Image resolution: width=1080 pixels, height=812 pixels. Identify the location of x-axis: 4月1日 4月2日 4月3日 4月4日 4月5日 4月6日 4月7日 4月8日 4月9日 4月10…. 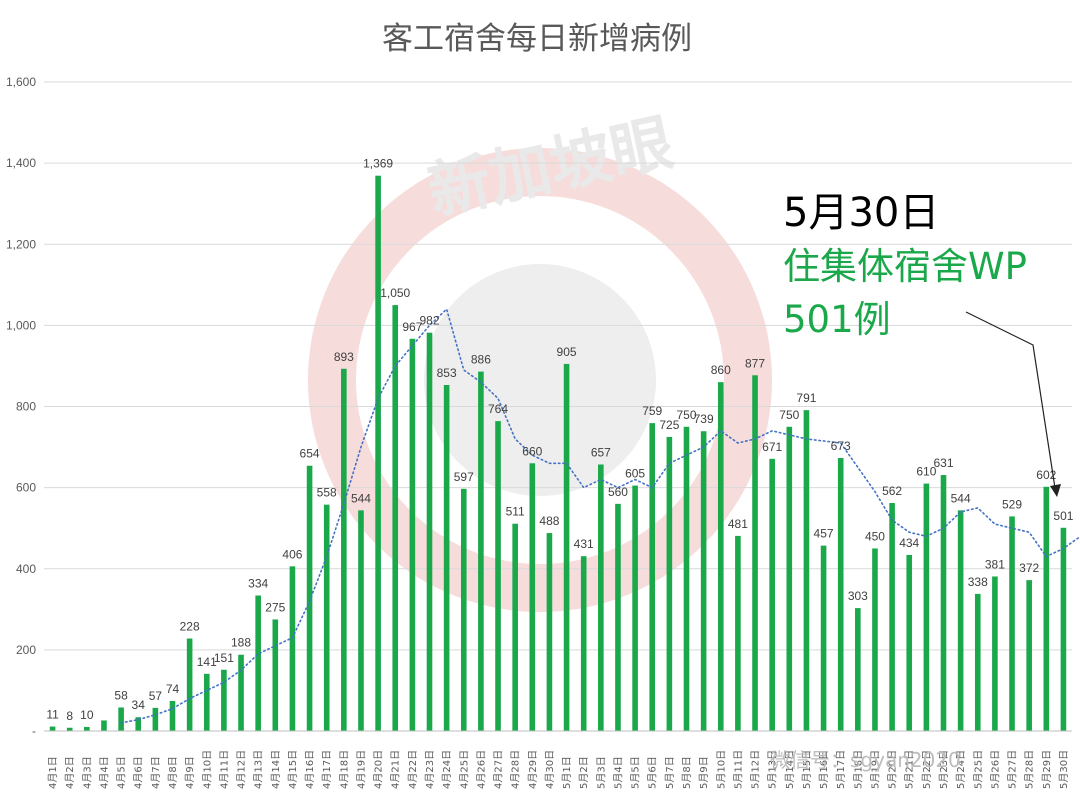
(558, 759).